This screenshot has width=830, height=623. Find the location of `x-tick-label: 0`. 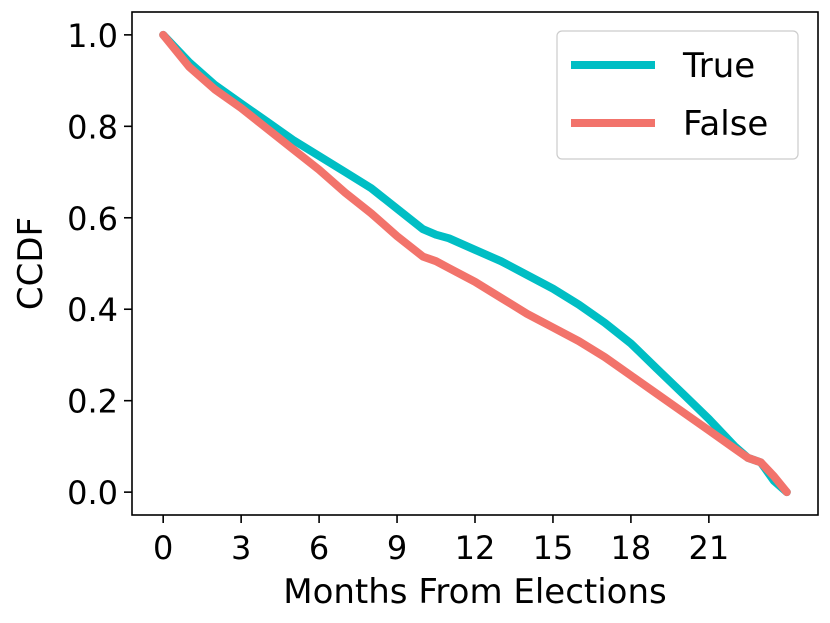

x-tick-label: 0 is located at coordinates (163, 548).